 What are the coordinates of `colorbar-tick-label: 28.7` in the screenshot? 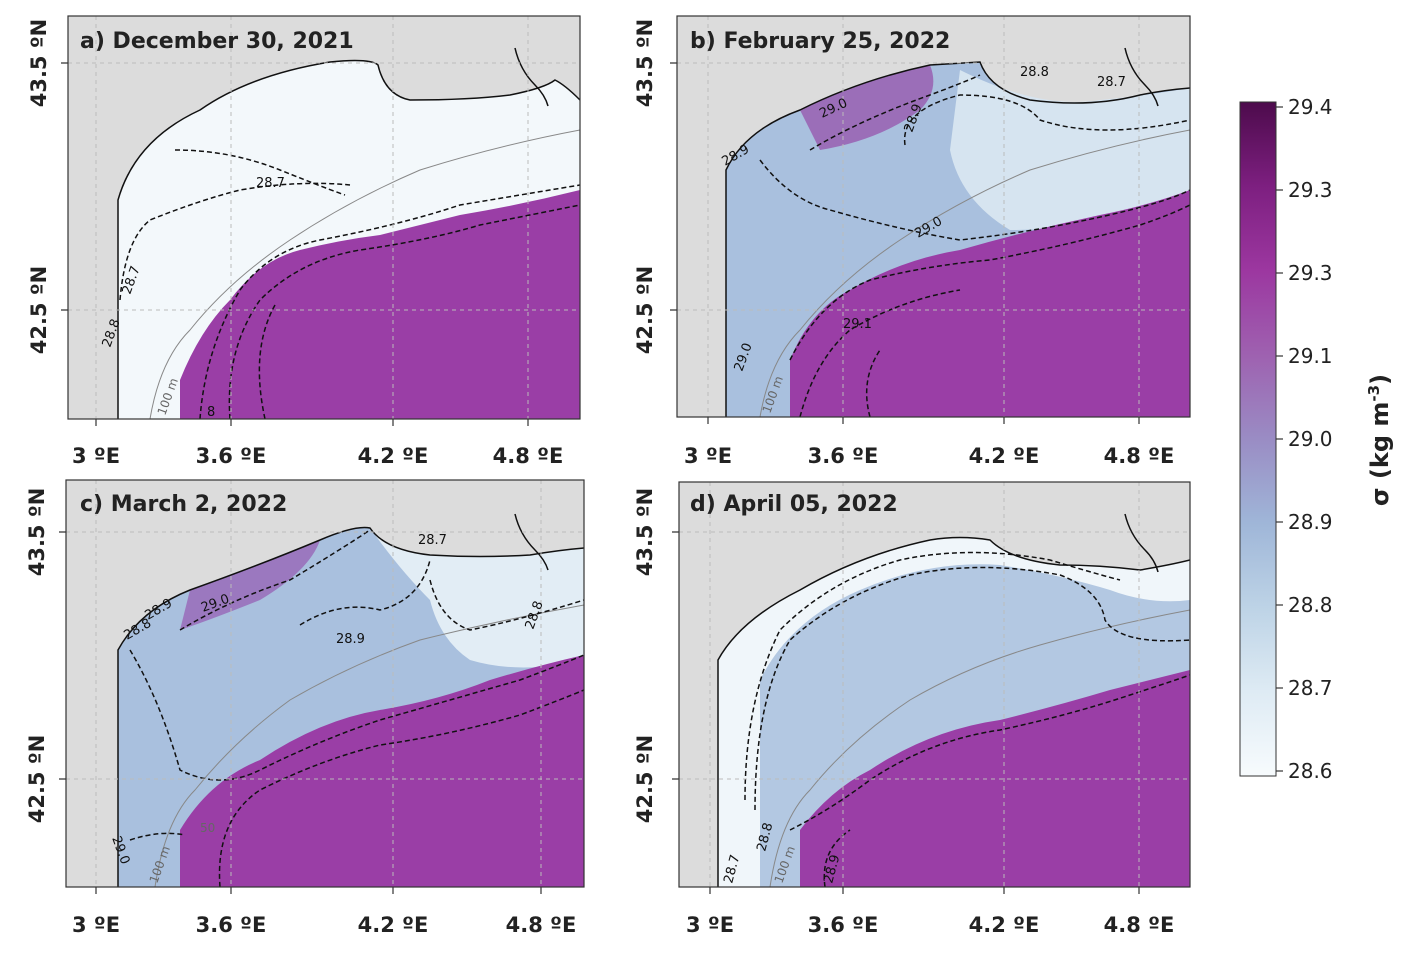 It's located at (1310, 688).